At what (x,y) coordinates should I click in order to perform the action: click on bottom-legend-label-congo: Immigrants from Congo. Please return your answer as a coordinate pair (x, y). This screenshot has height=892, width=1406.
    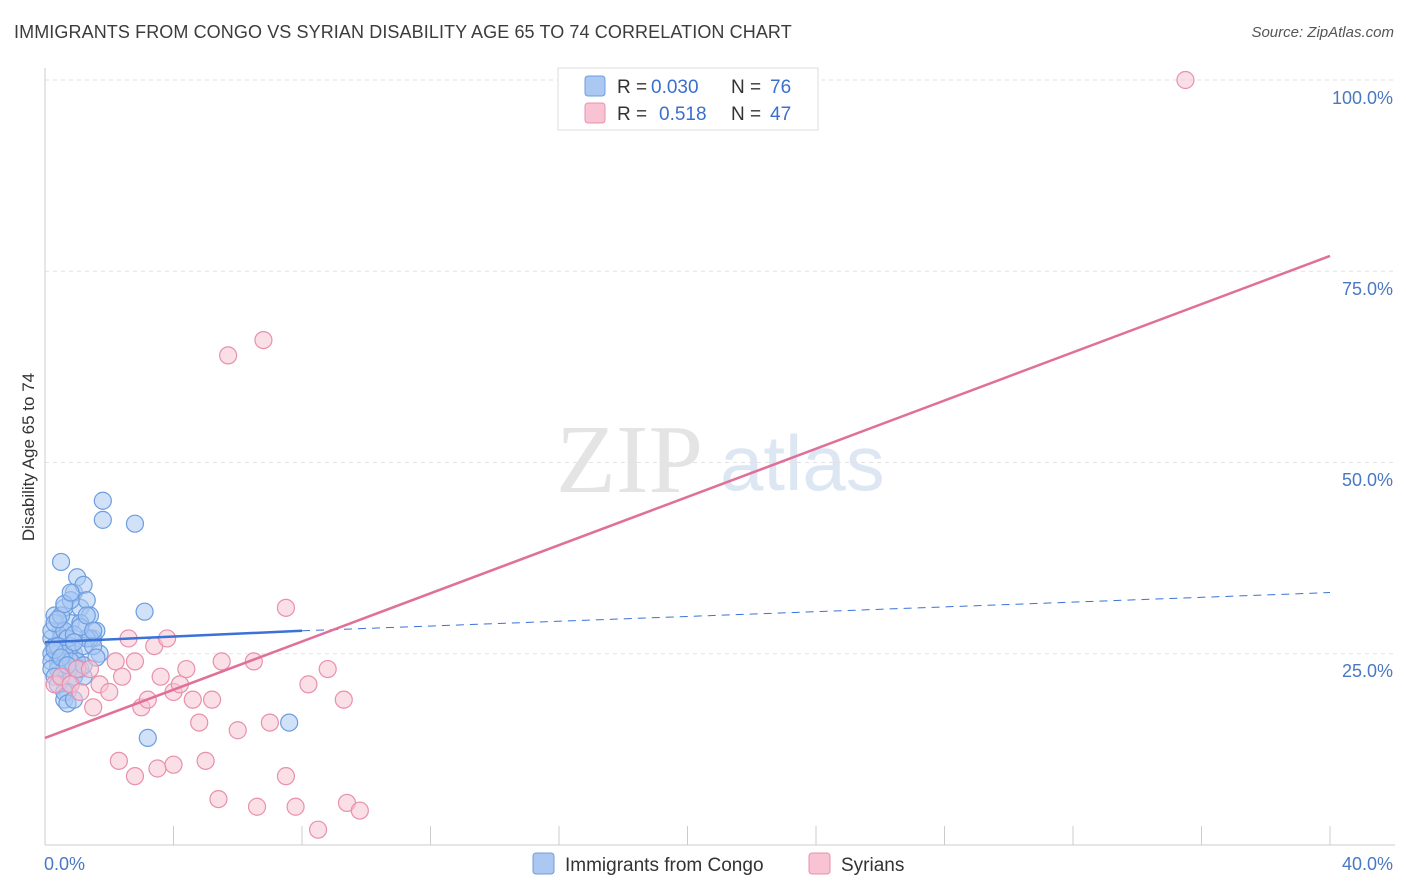
    Looking at the image, I should click on (664, 865).